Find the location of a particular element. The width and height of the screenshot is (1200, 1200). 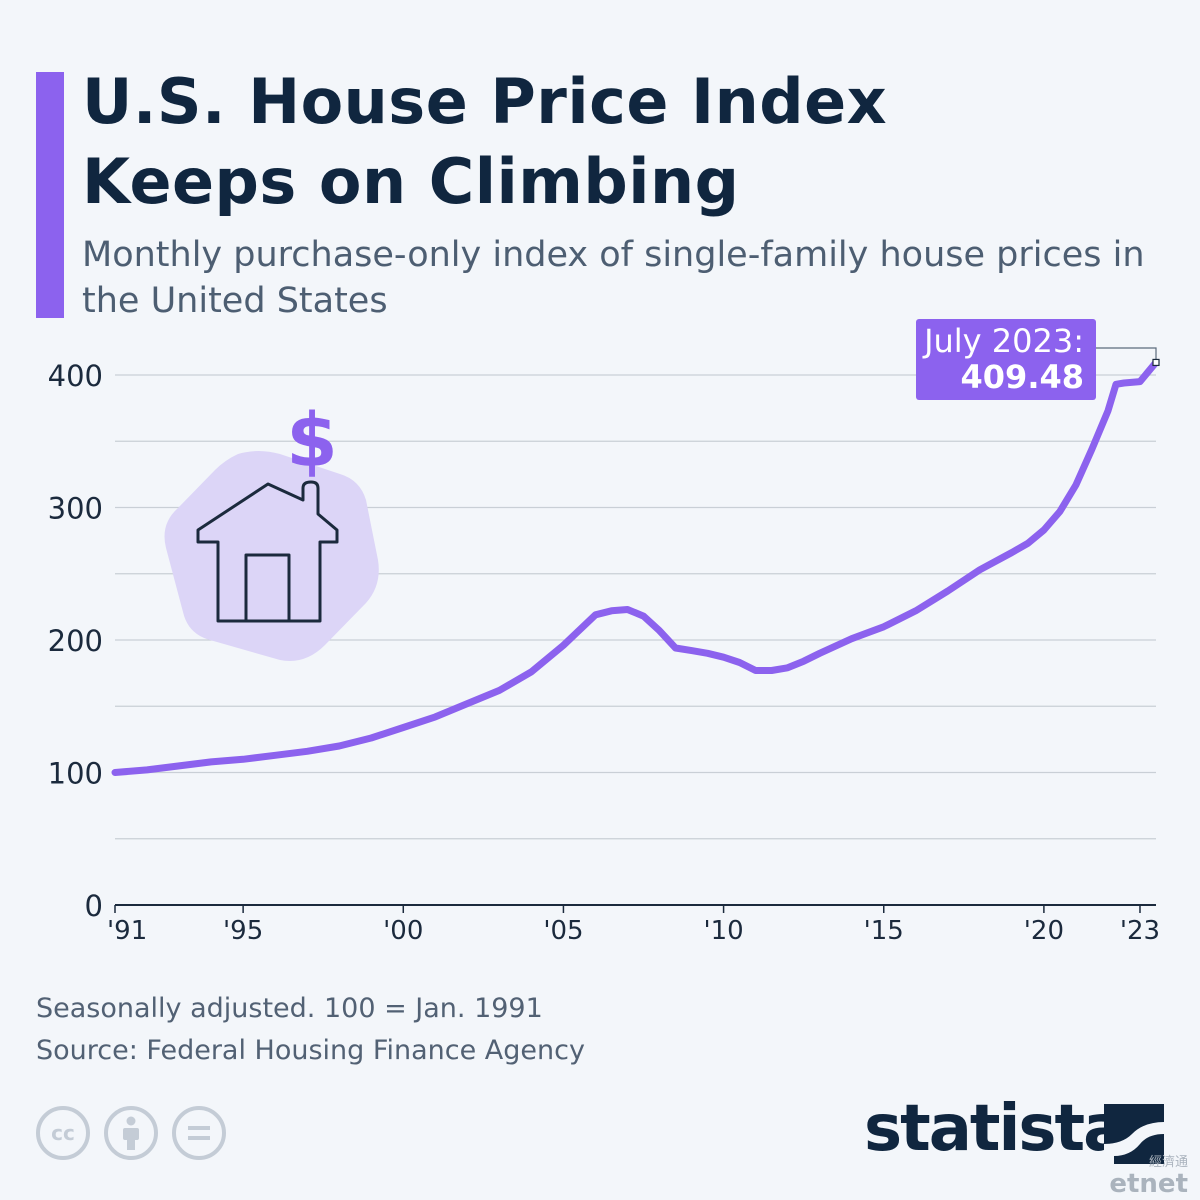

statista-wordmark: statista is located at coordinates (995, 1129).